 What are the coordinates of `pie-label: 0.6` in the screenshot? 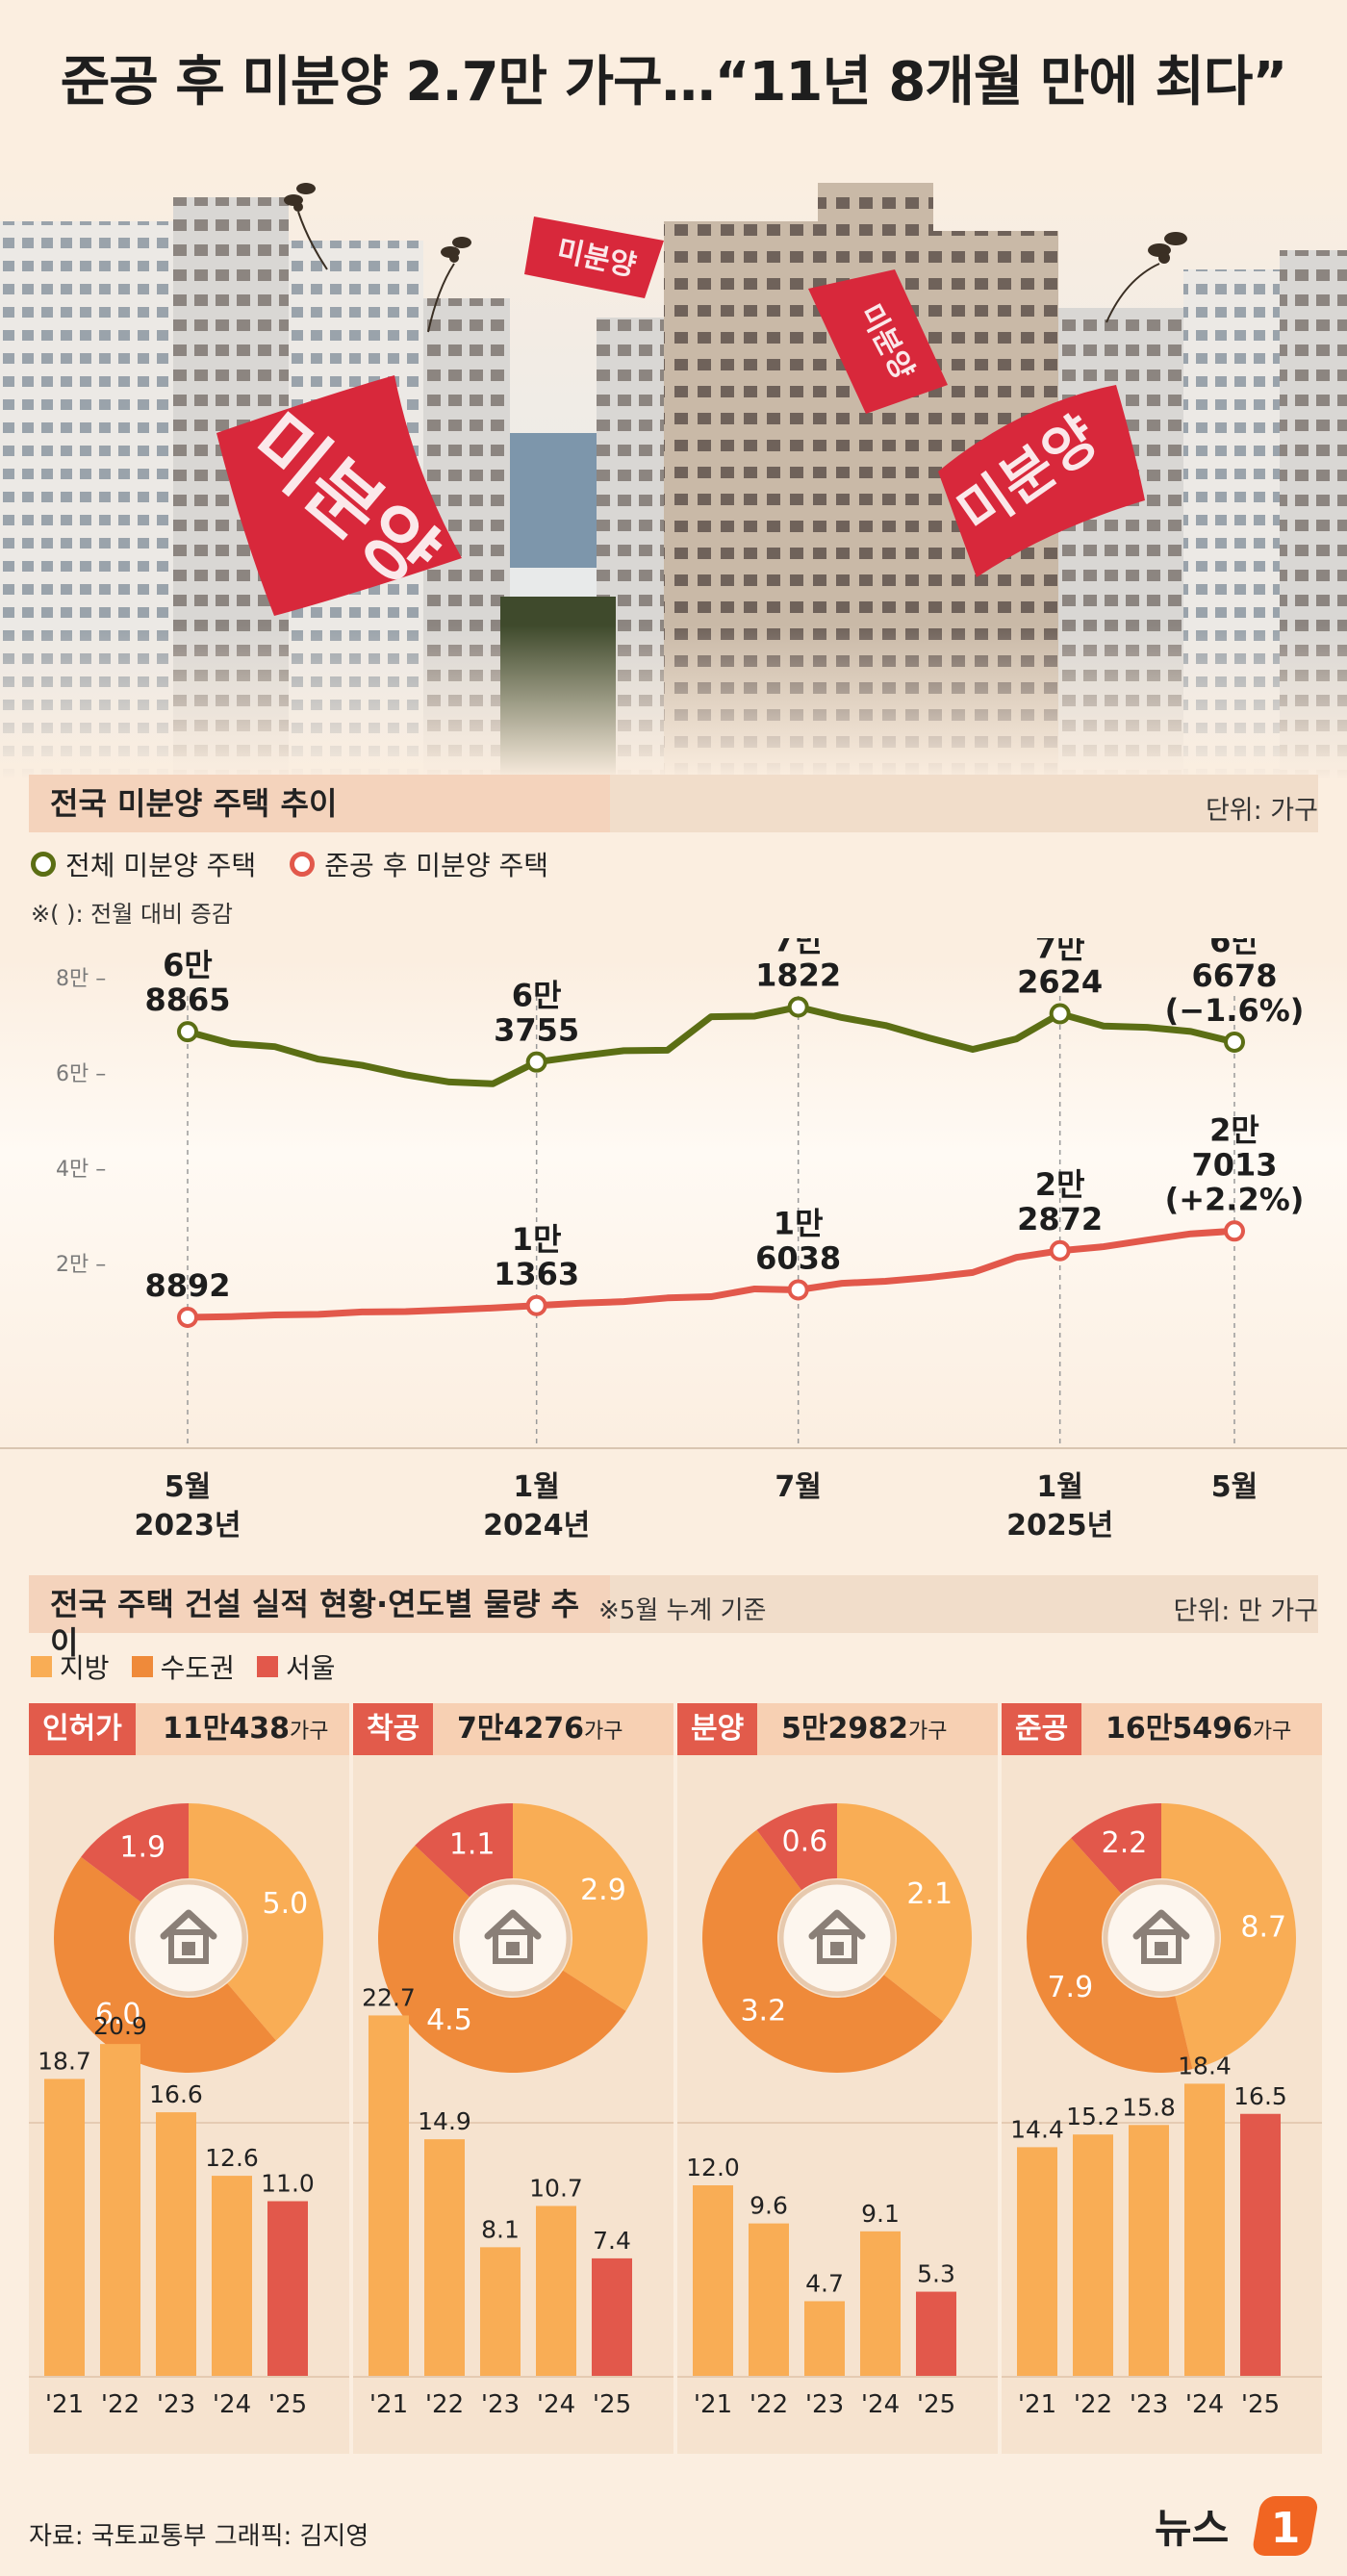 It's located at (805, 1841).